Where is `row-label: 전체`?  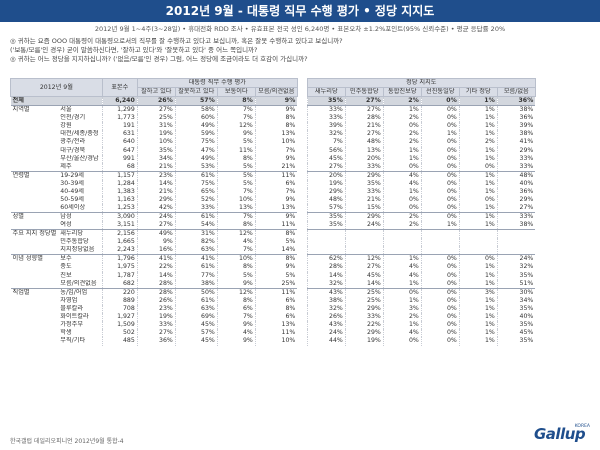
row-label: 전체 is located at coordinates (56, 101).